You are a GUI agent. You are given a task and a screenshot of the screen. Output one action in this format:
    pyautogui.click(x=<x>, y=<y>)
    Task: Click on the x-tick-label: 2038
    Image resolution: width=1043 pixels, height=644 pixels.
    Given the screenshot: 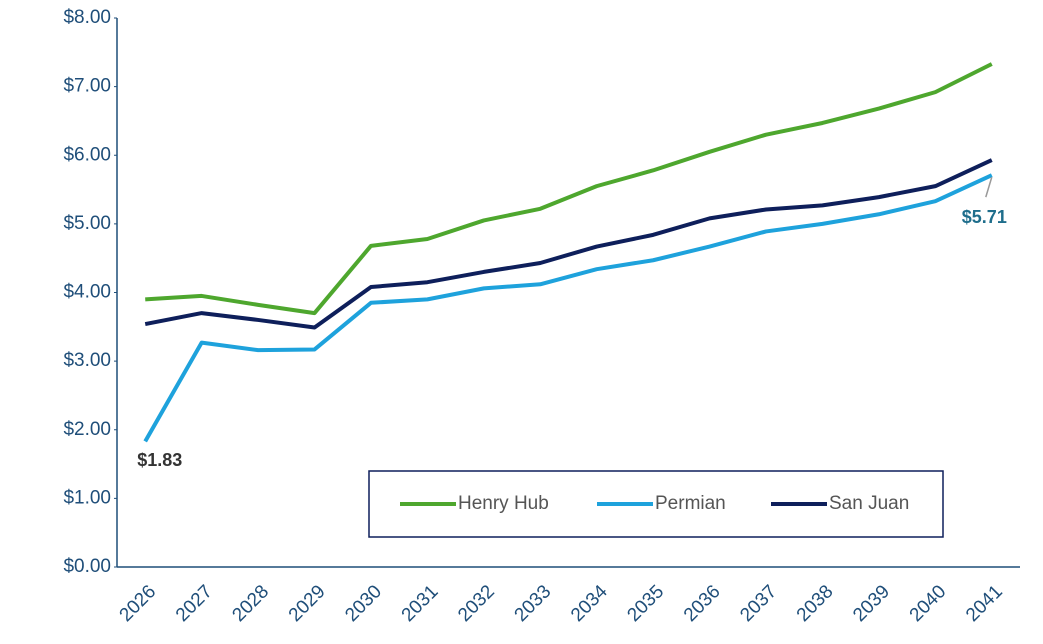 What is the action you would take?
    pyautogui.click(x=815, y=603)
    